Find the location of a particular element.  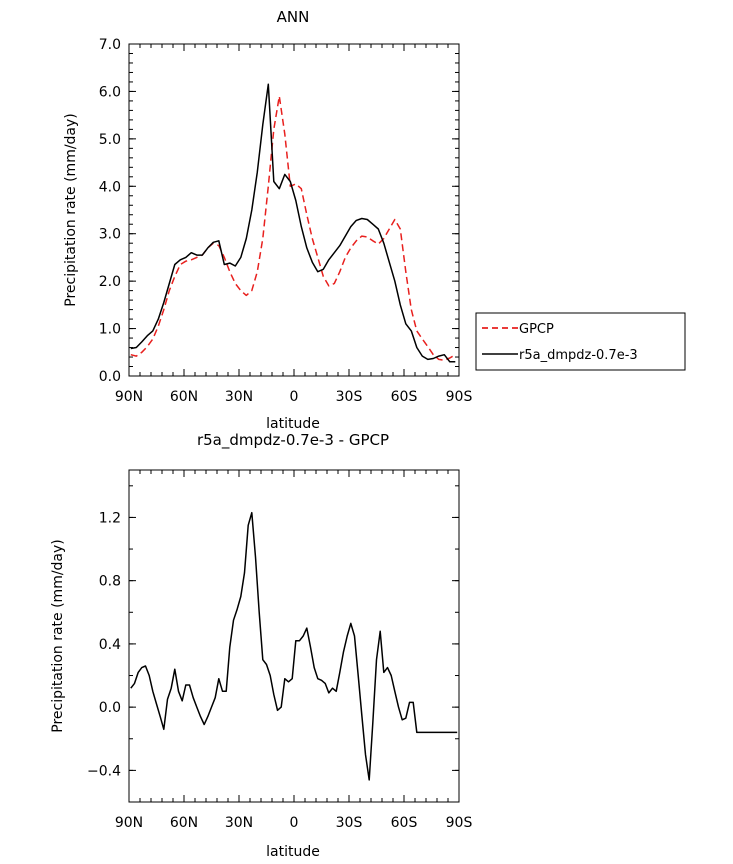

y-tick-label: 5.0 is located at coordinates (110, 140).